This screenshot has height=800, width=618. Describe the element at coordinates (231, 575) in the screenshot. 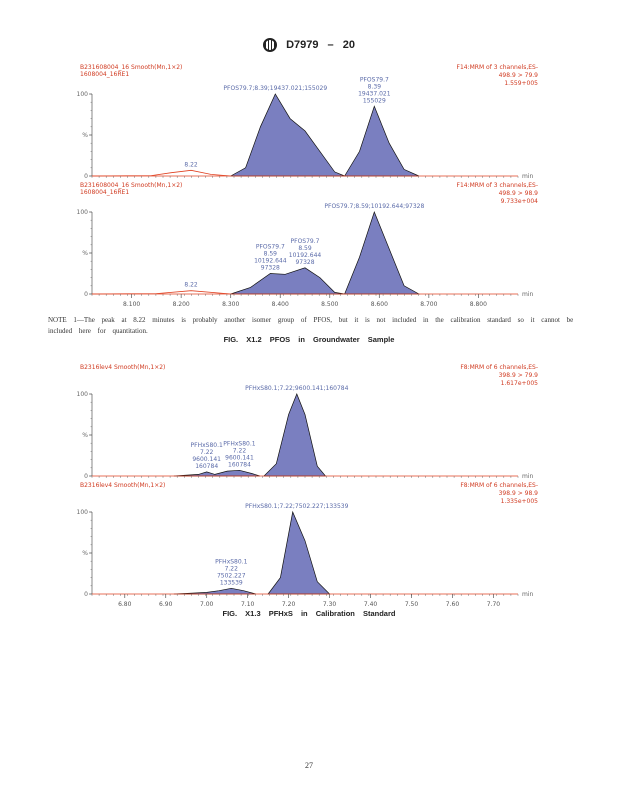

I see `panel-2-peak-annotation: 7502.227` at that location.